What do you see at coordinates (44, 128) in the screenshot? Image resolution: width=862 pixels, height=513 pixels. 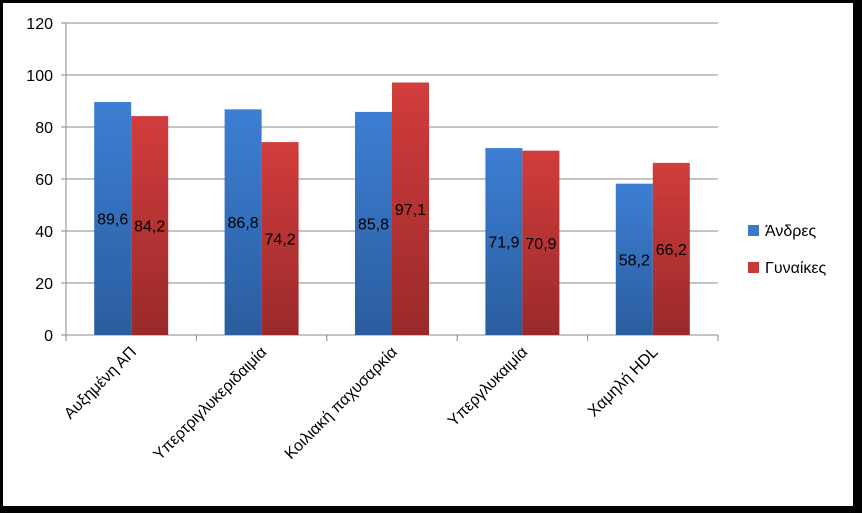 I see `y-tick-label: 80` at bounding box center [44, 128].